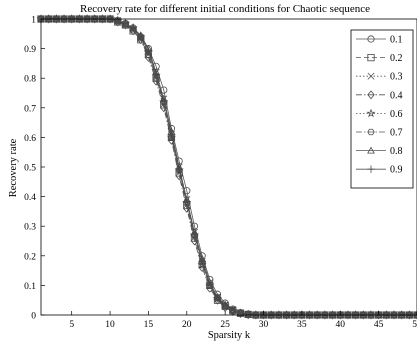 This screenshot has height=347, width=417. Describe the element at coordinates (33, 21) in the screenshot. I see `y-tick-label: 1` at that location.